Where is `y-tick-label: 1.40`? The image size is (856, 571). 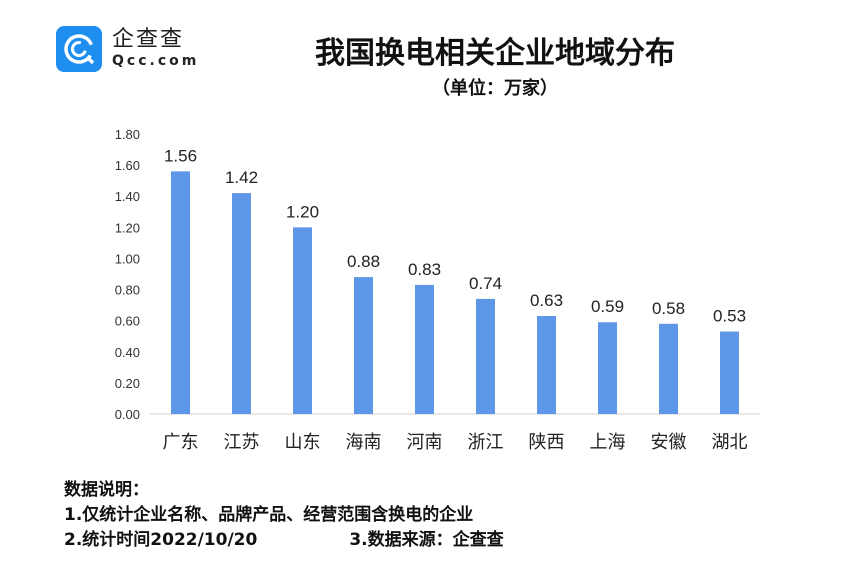 y-tick-label: 1.40 is located at coordinates (127, 196).